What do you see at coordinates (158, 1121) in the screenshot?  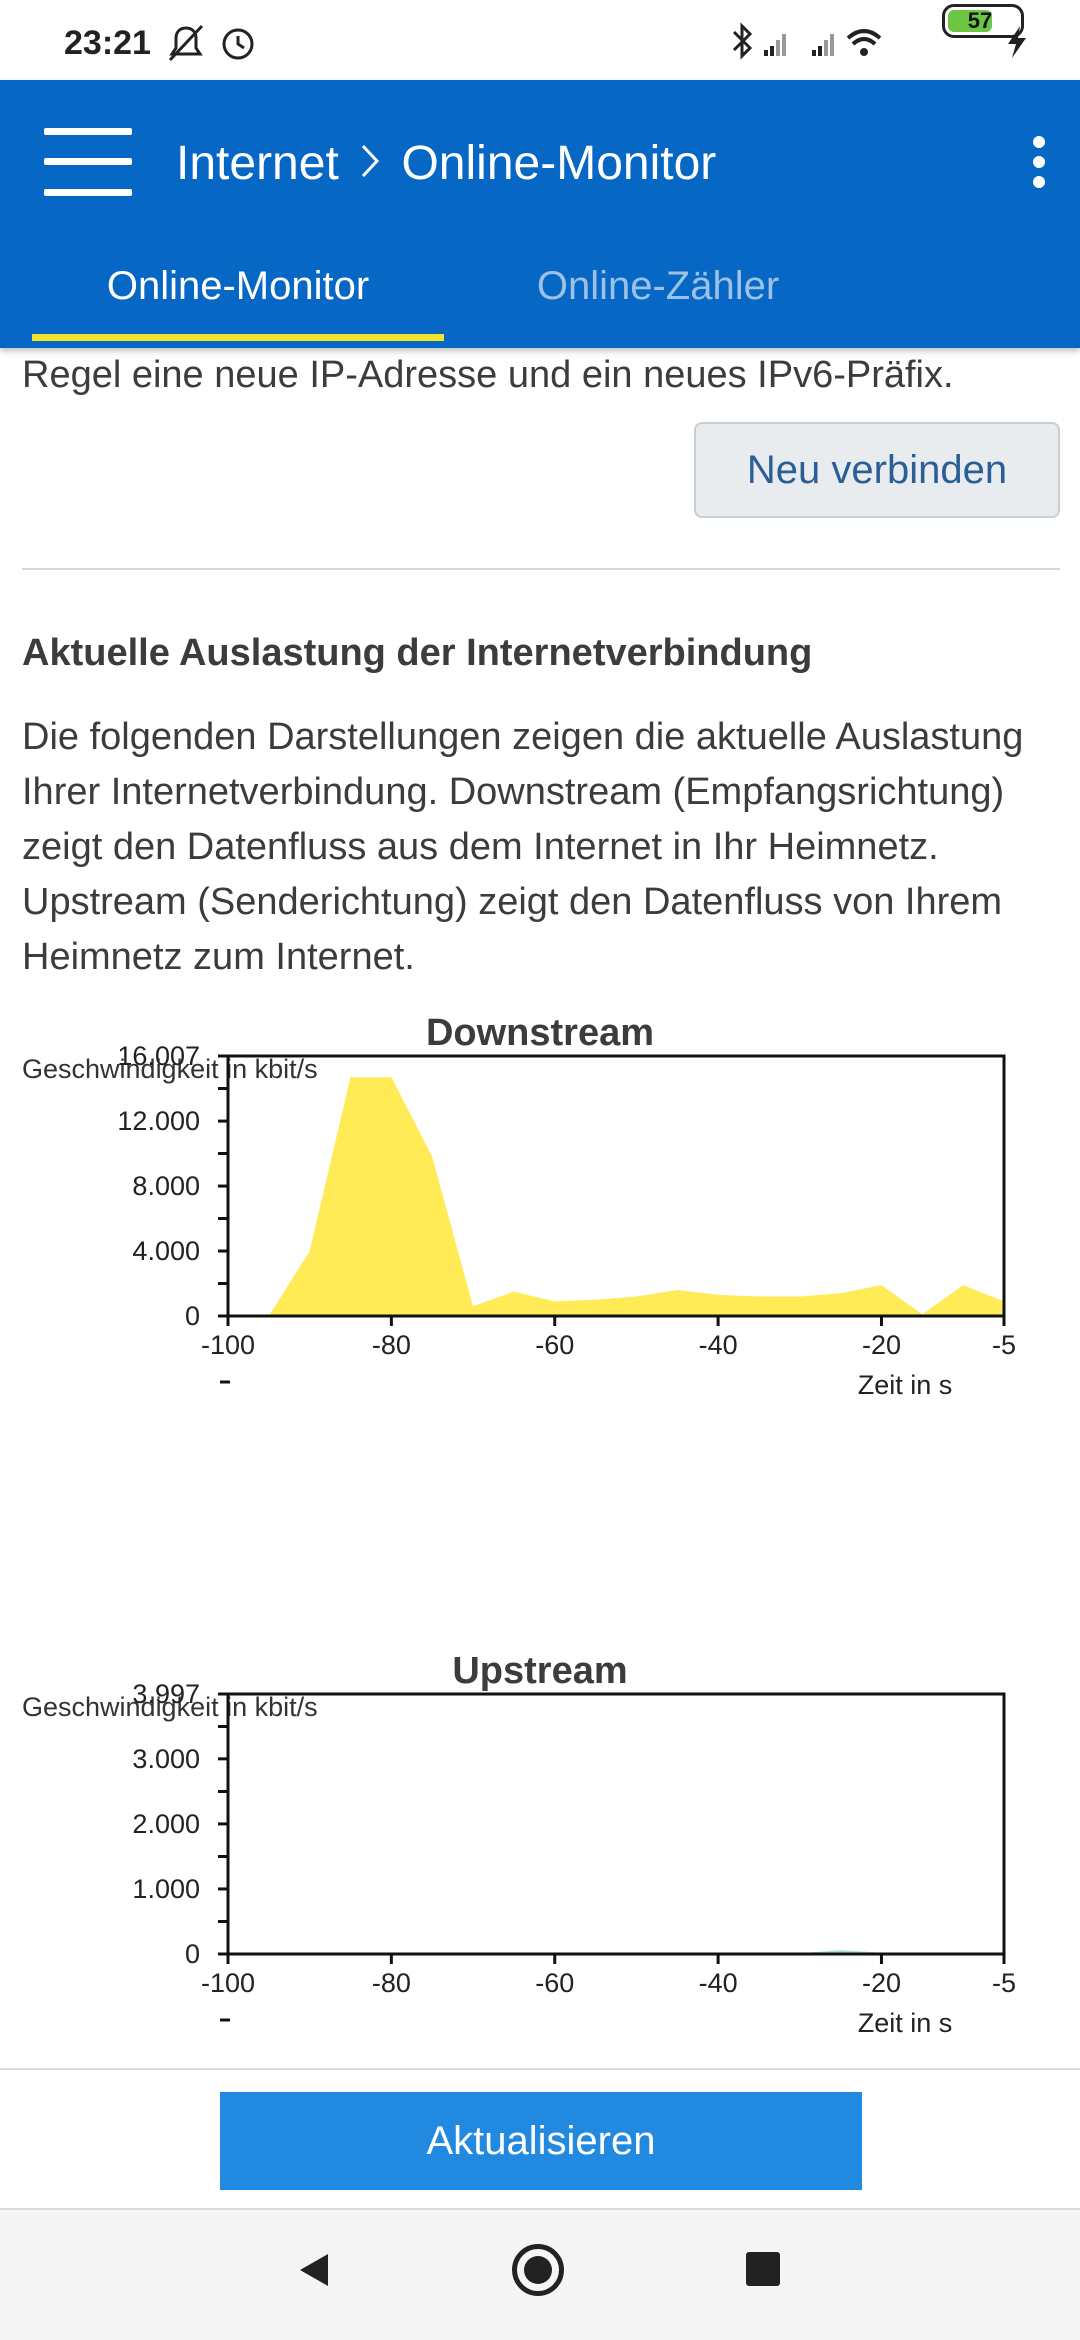 I see `y-tick-label: 12.000` at bounding box center [158, 1121].